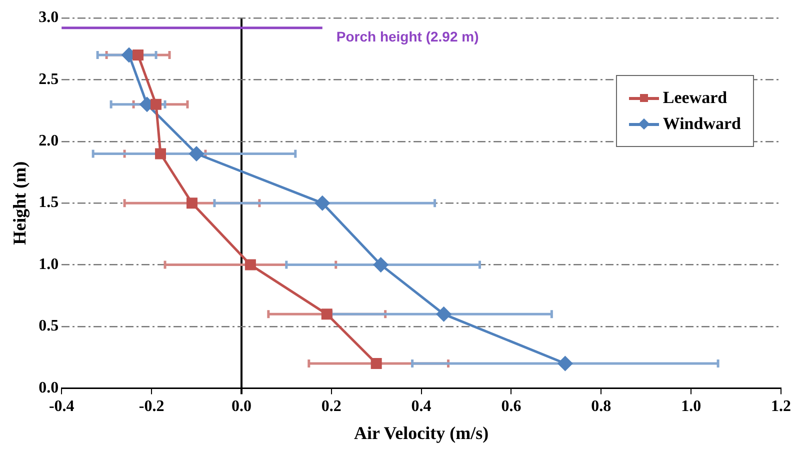 This screenshot has height=453, width=799. What do you see at coordinates (695, 98) in the screenshot?
I see `legend-label: Leeward` at bounding box center [695, 98].